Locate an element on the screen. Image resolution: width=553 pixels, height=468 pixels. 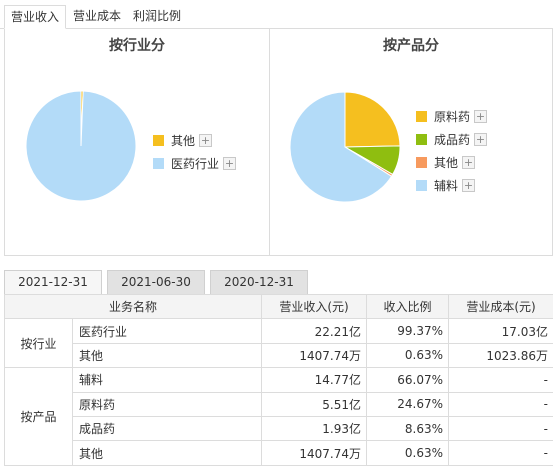
legend-product-finished: 成品药 + is located at coordinates (471, 140).